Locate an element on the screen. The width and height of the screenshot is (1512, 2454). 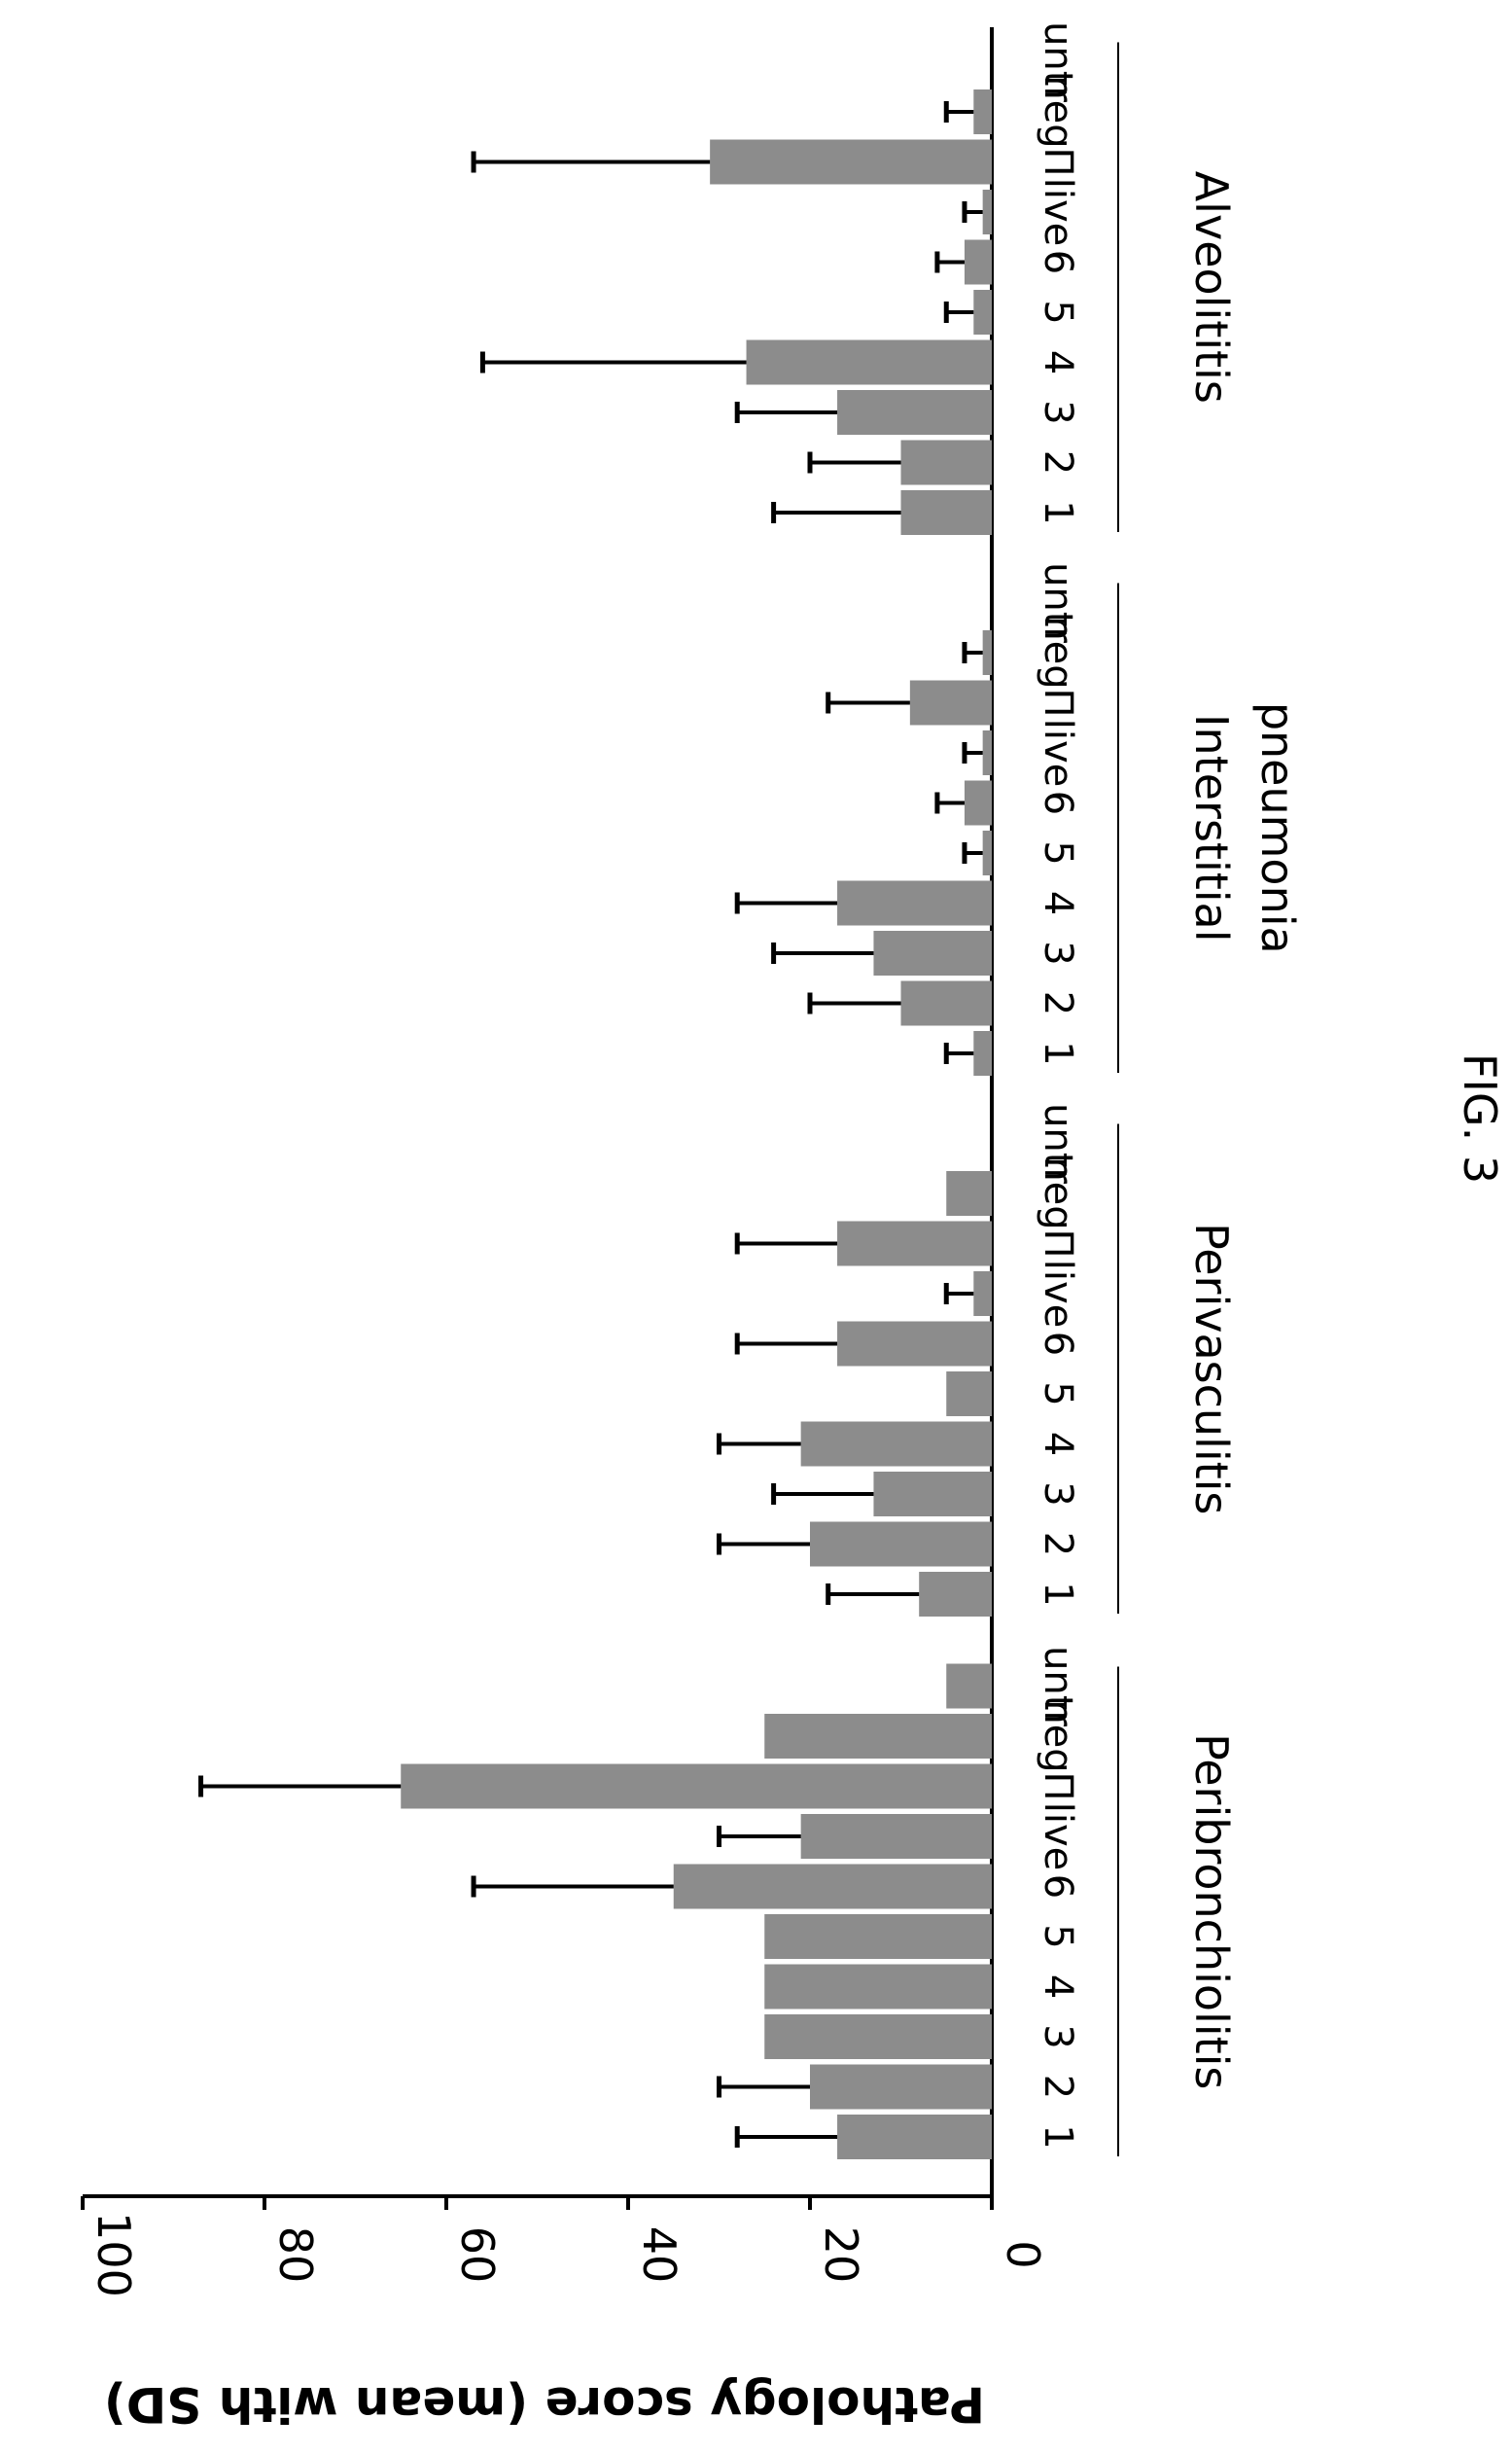
group-label: Perivasculitis is located at coordinates (1211, 1368).